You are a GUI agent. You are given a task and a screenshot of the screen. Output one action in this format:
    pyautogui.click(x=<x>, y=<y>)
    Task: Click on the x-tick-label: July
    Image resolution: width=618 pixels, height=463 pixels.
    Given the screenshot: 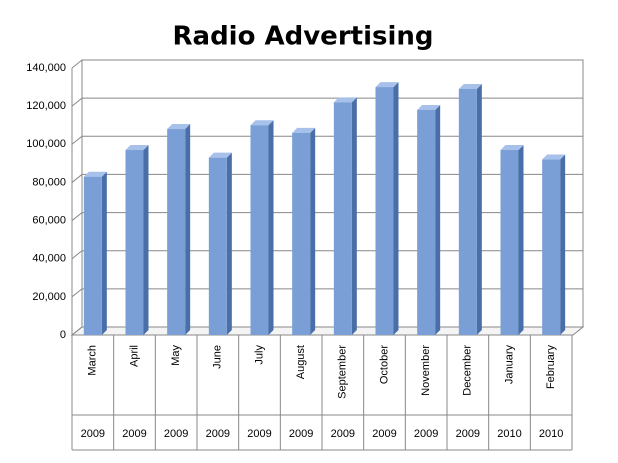 What is the action you would take?
    pyautogui.click(x=259, y=355)
    